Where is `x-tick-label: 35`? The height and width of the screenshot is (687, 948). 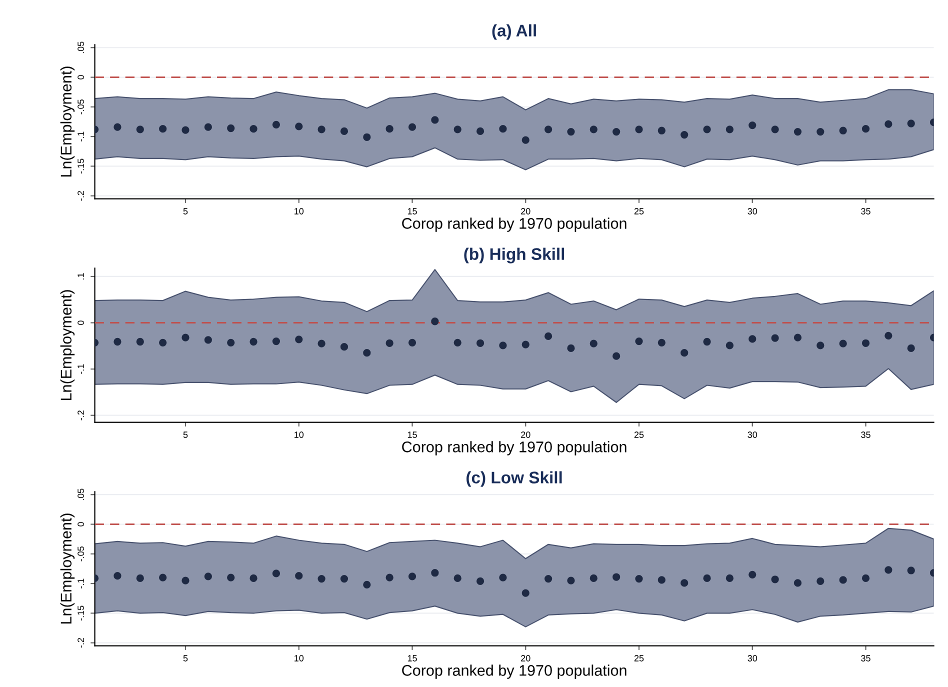 x-tick-label: 35 is located at coordinates (865, 658).